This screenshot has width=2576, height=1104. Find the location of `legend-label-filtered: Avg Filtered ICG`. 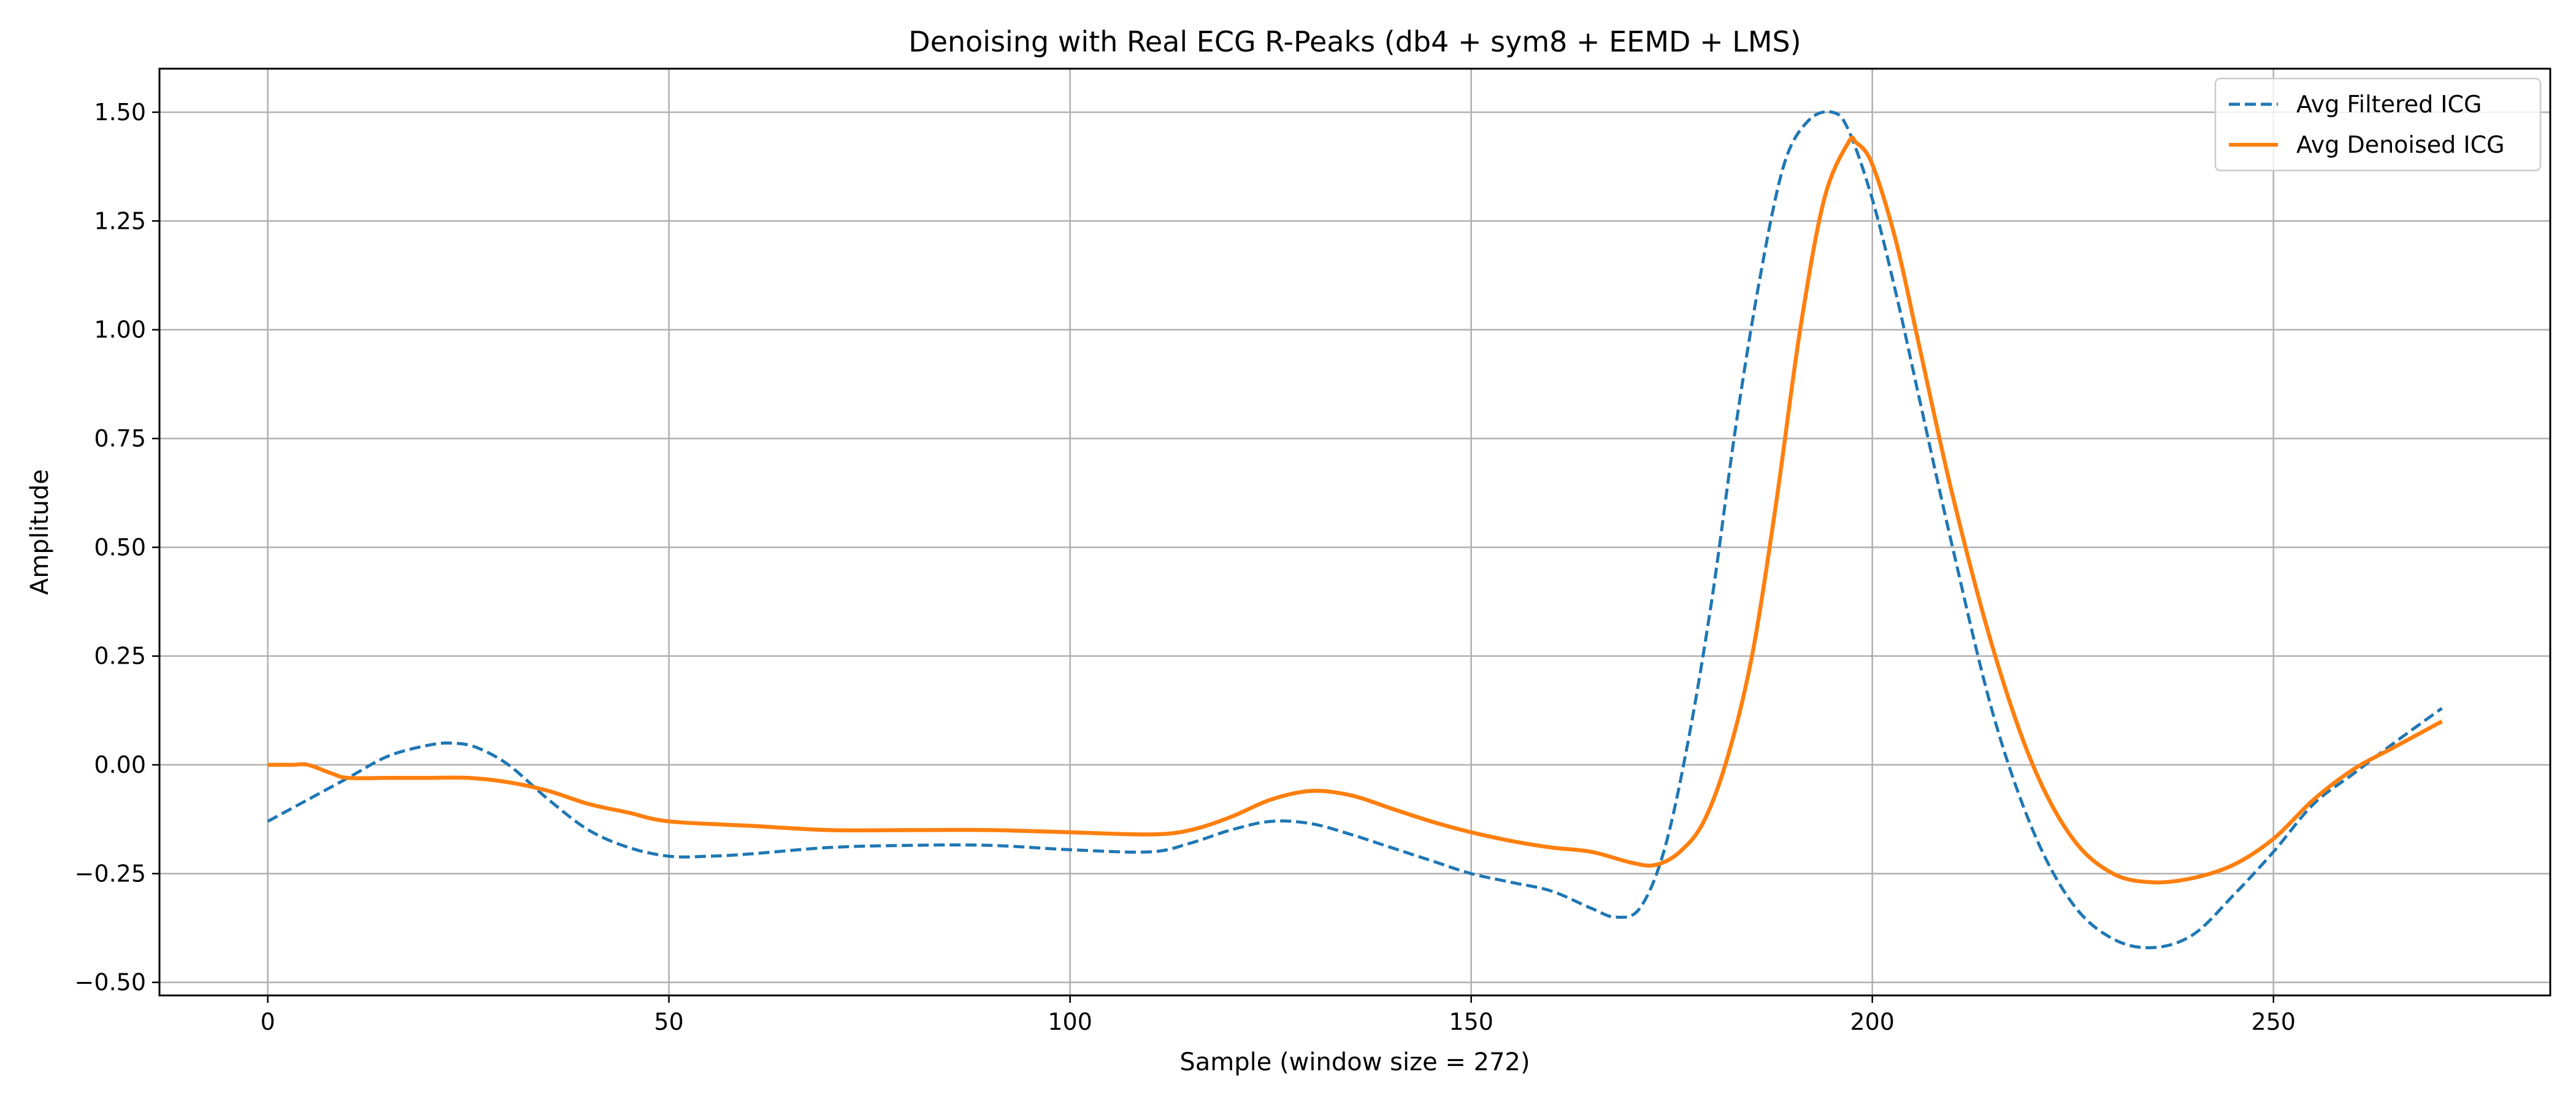

legend-label-filtered: Avg Filtered ICG is located at coordinates (2389, 104).